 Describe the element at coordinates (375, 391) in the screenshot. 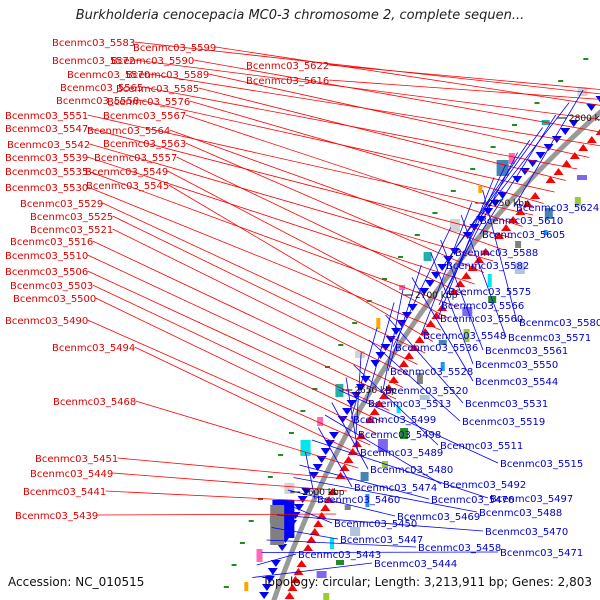

I see `kbp-tick-label: 2650 kbp` at that location.